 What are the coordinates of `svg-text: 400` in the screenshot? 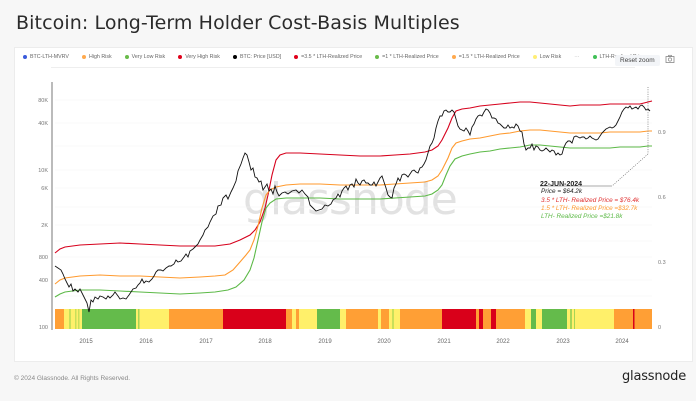 It's located at (43, 281).